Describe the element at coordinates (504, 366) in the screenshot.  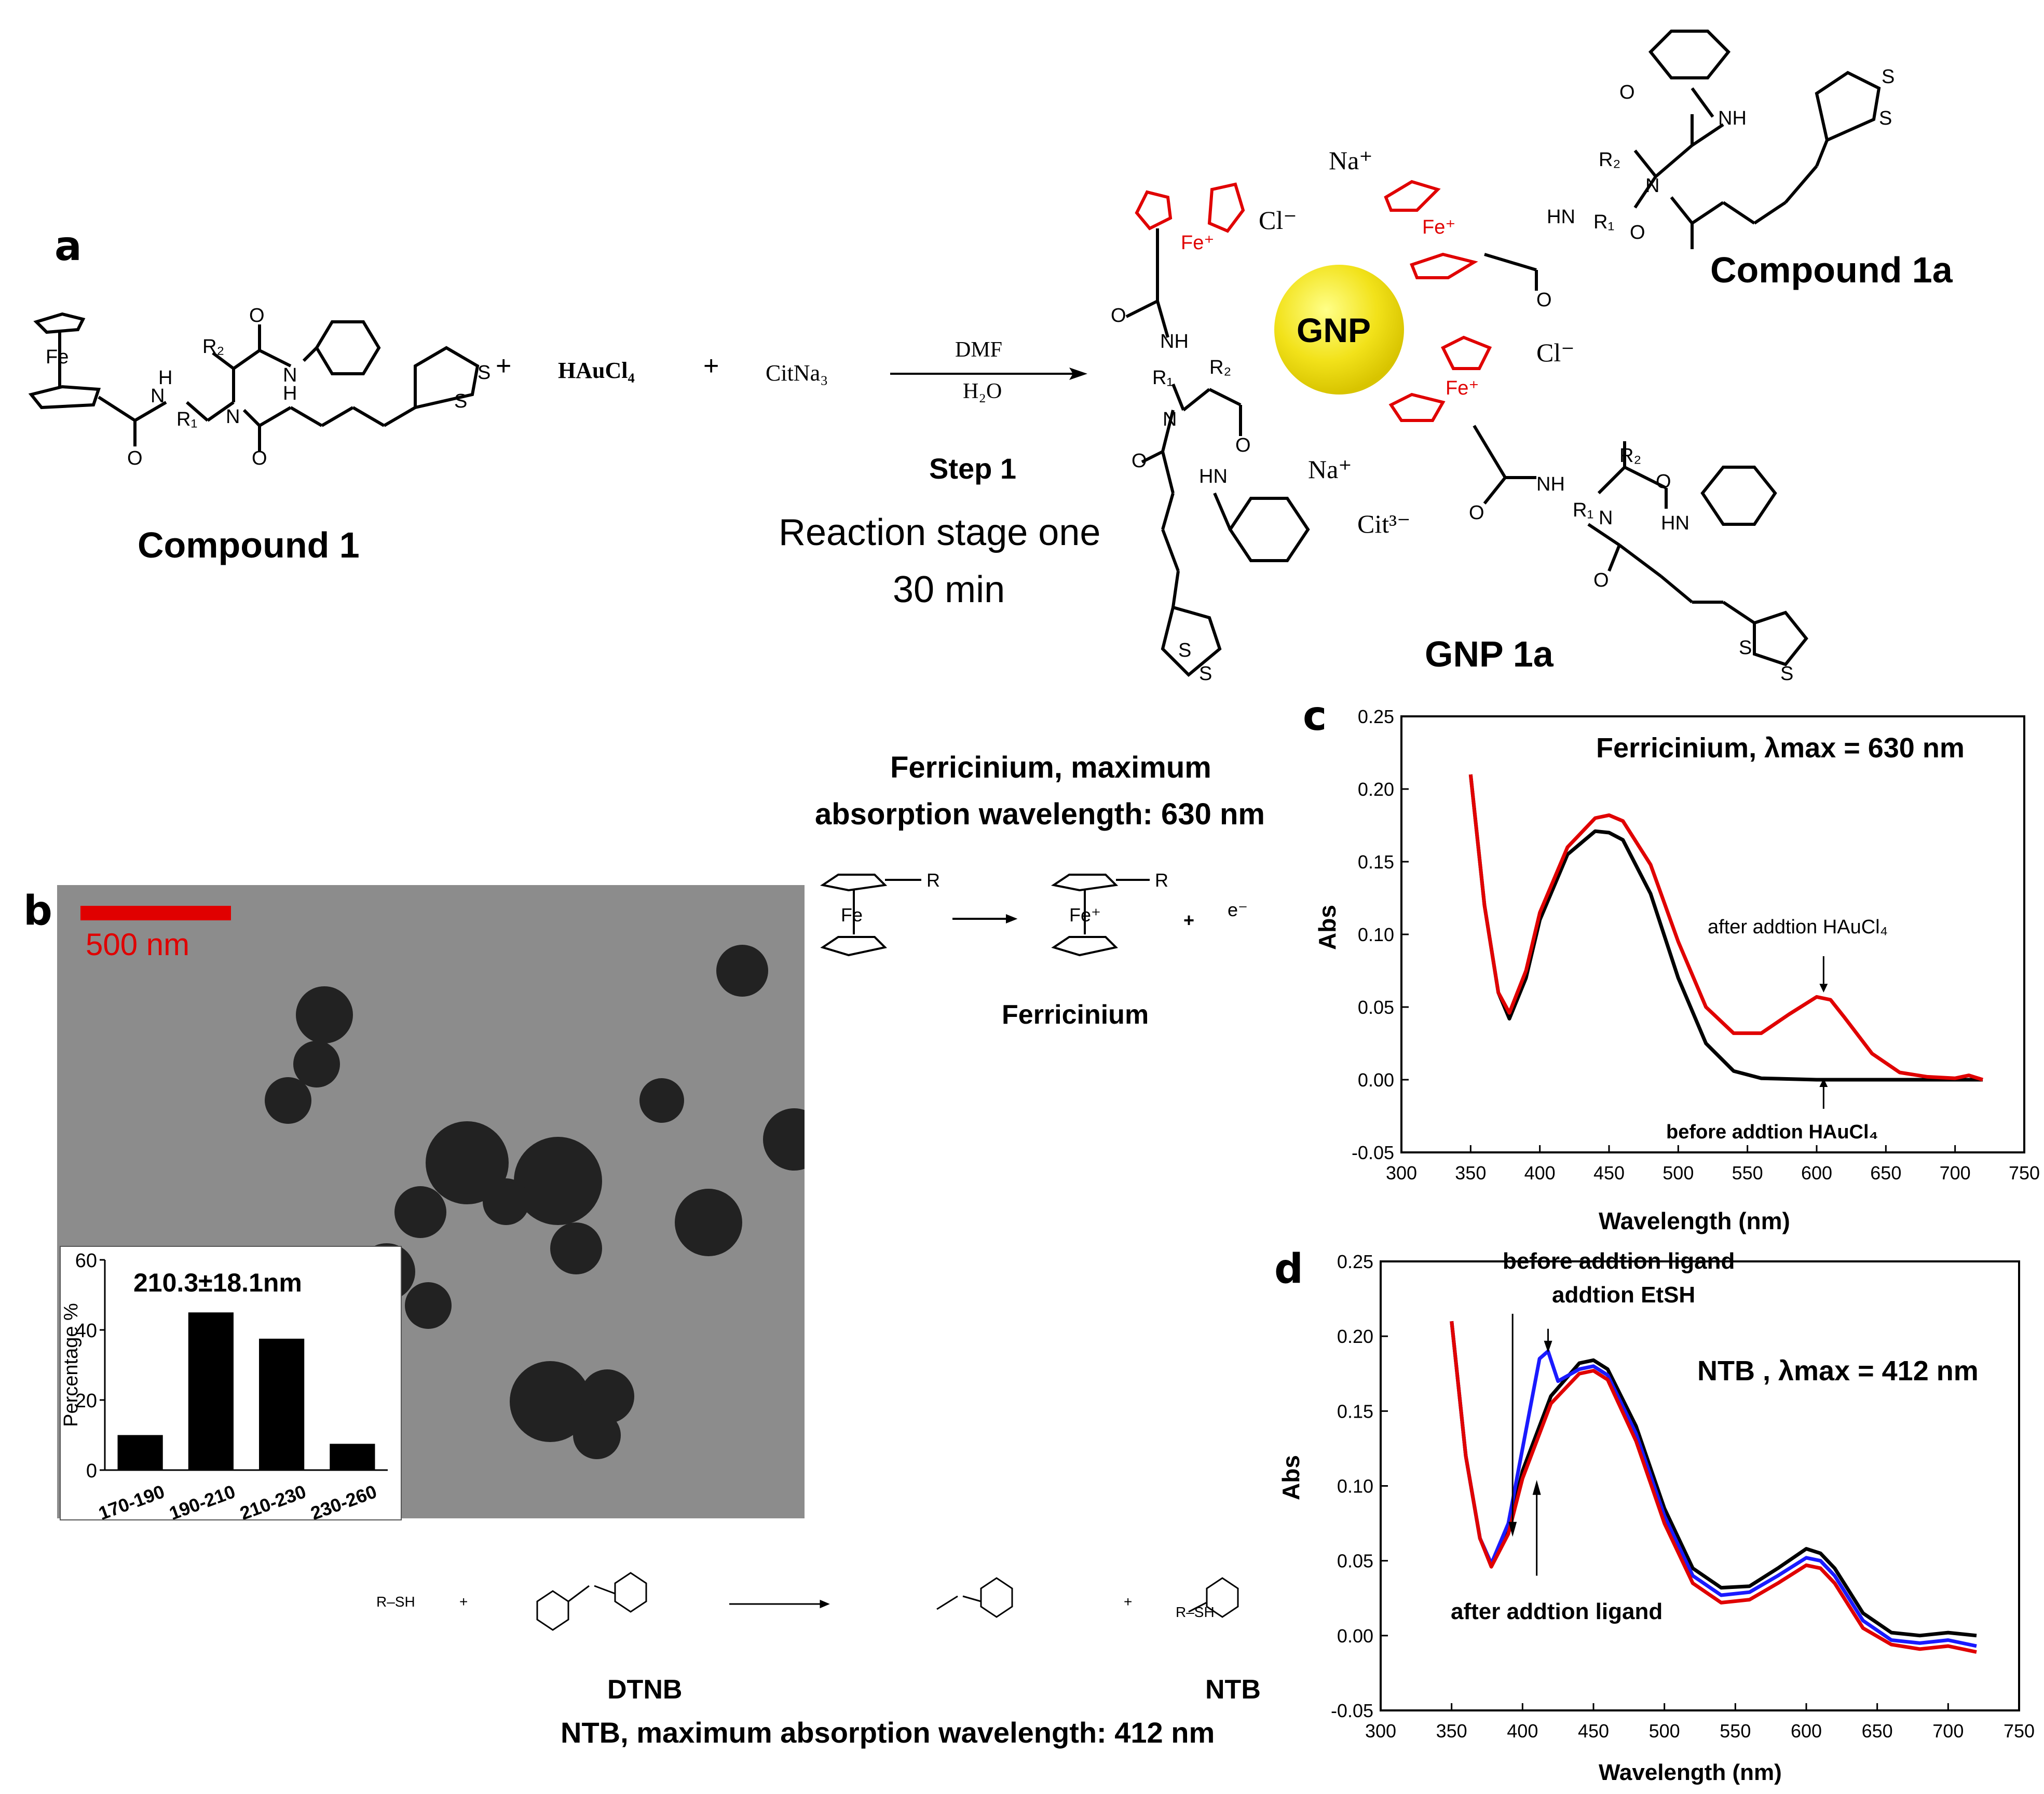
I see `plus-sign-1: +` at that location.